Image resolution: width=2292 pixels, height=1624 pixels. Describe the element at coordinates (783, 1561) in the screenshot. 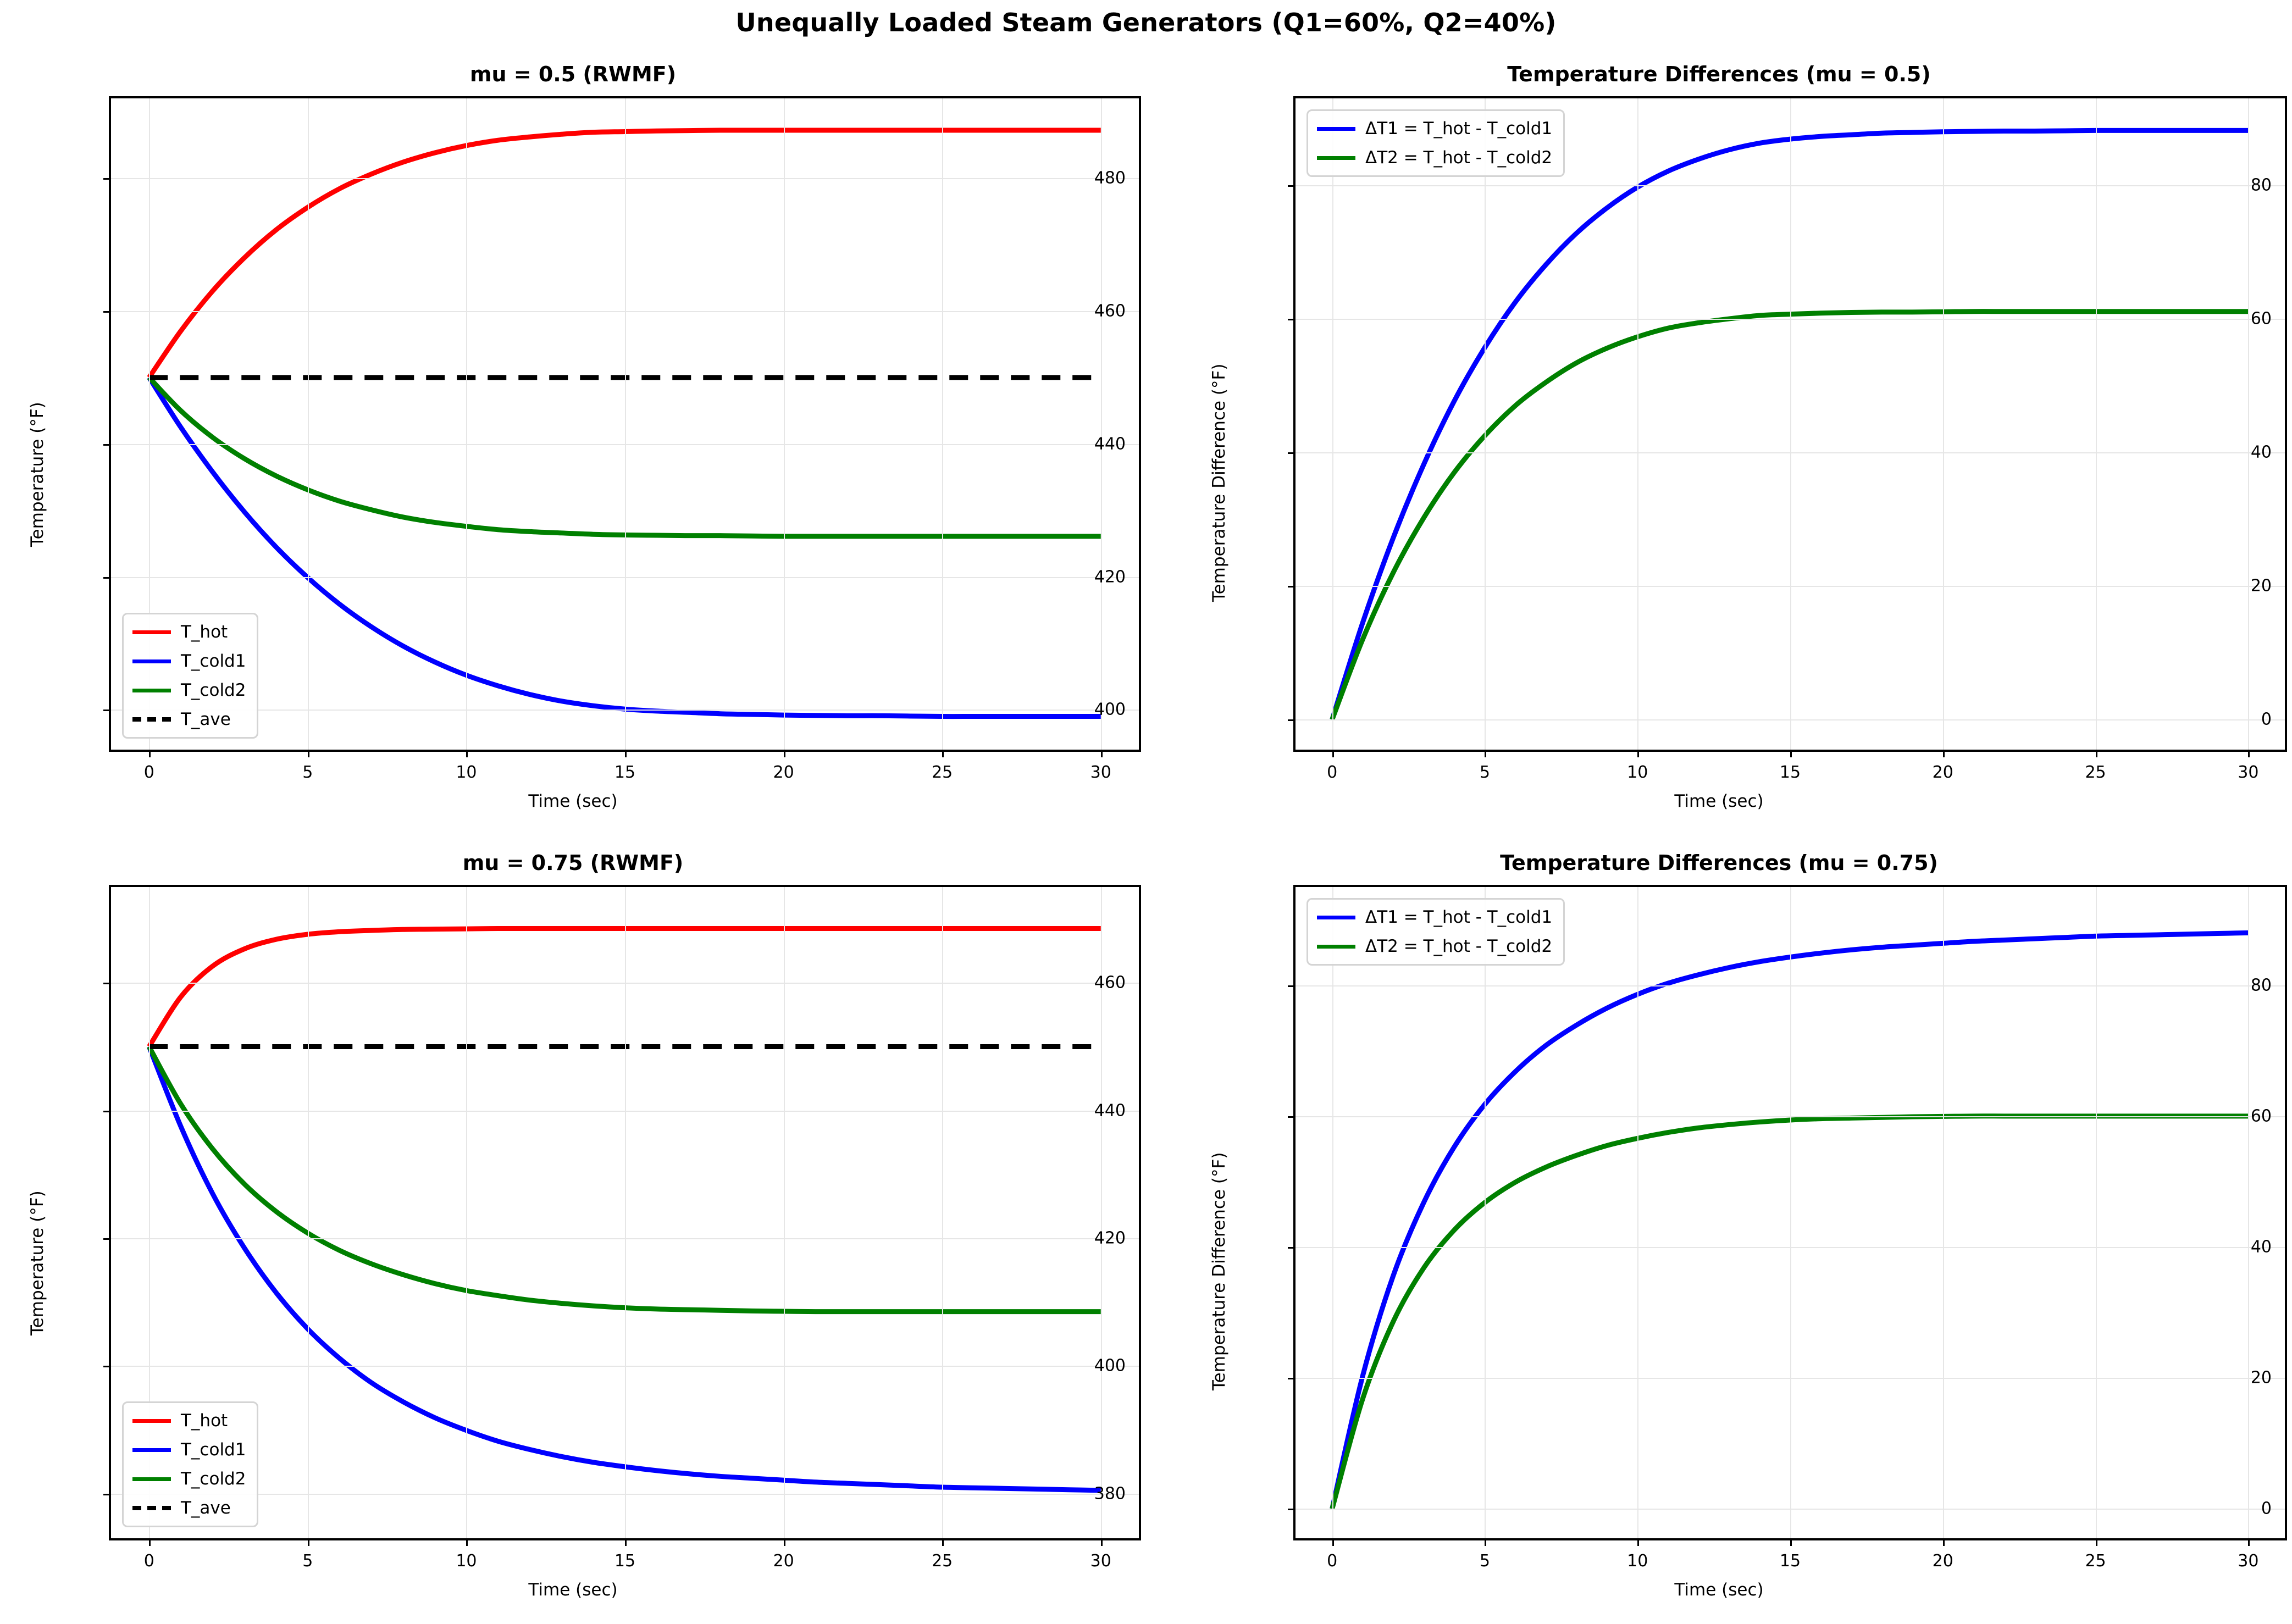

I see `x-tick-label: 20` at that location.